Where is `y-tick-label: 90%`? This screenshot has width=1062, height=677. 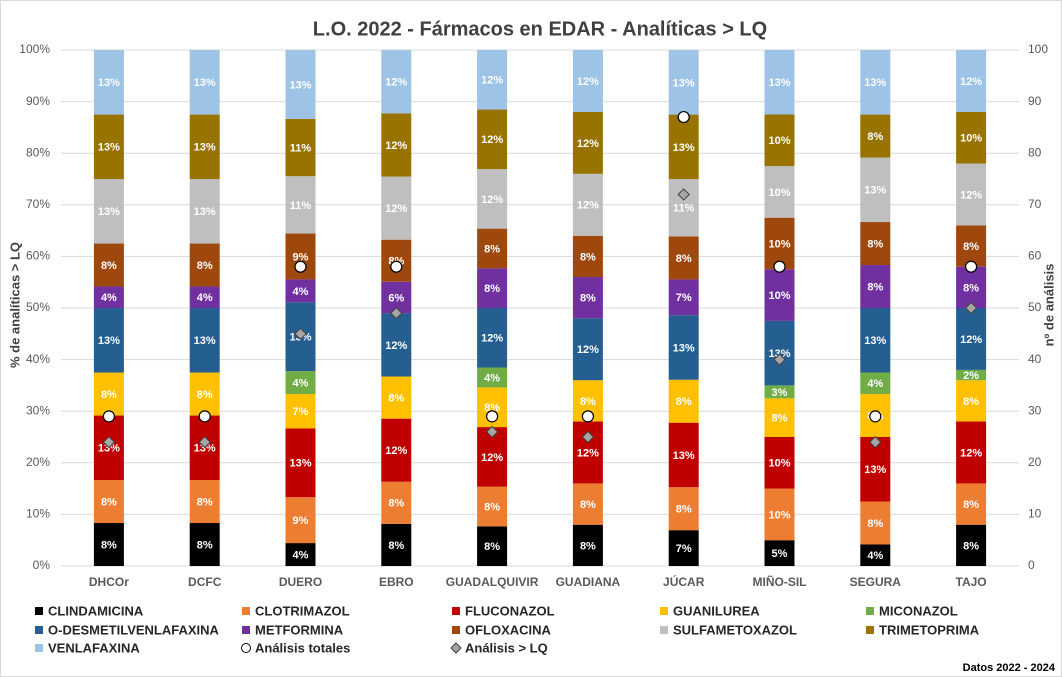
y-tick-label: 90% is located at coordinates (38, 101).